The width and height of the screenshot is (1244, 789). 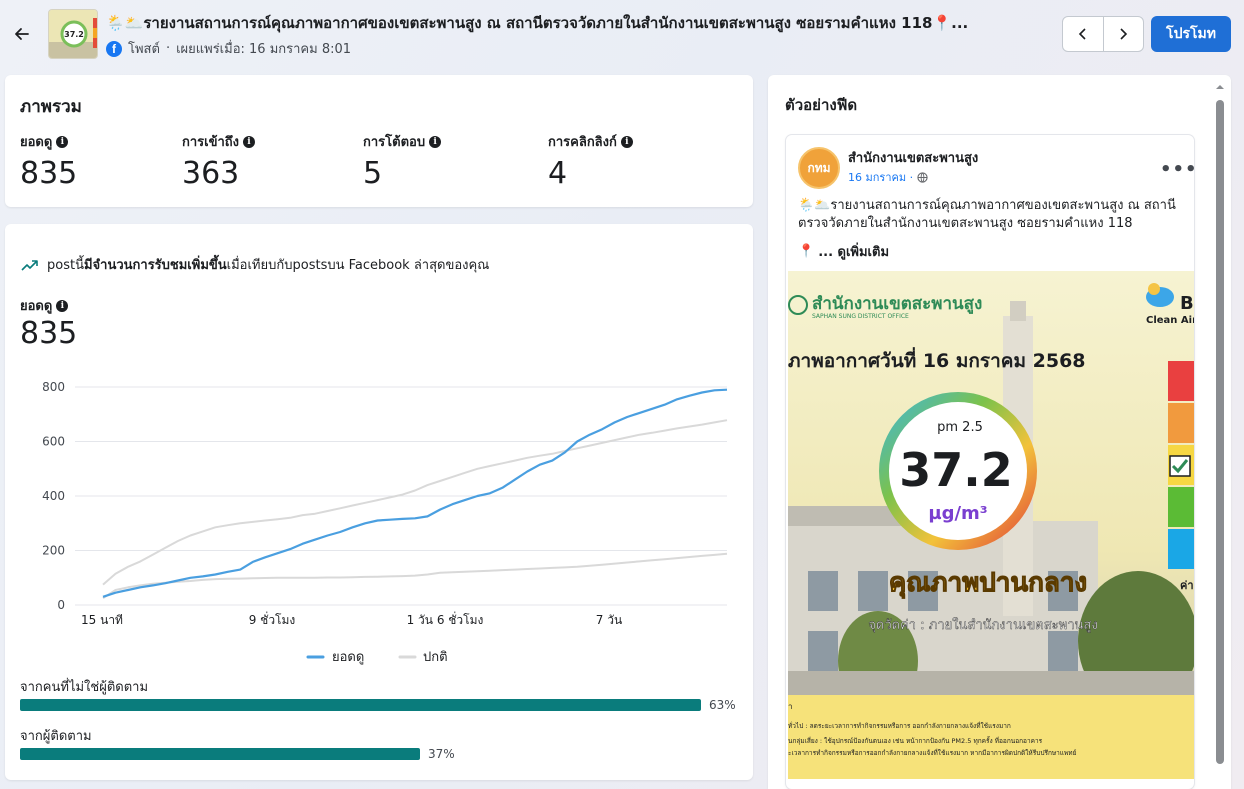 What do you see at coordinates (982, 625) in the screenshot?
I see `svg-text:จุดวัดค่า : ภายในสำนักงานเขตสะ: จุดวัดค่า : ภายในสำนักงานเขตสะพานสูง` at bounding box center [982, 625].